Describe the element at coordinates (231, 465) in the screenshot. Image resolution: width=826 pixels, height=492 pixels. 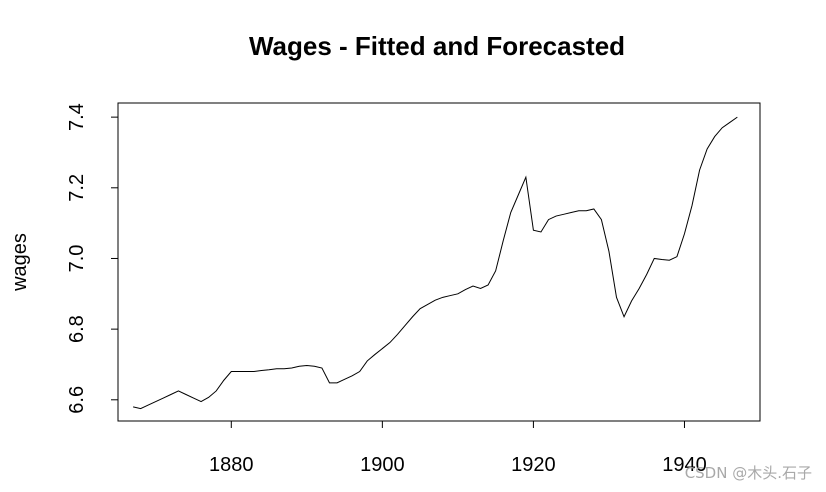
I see `x-tick-label: 1880` at that location.